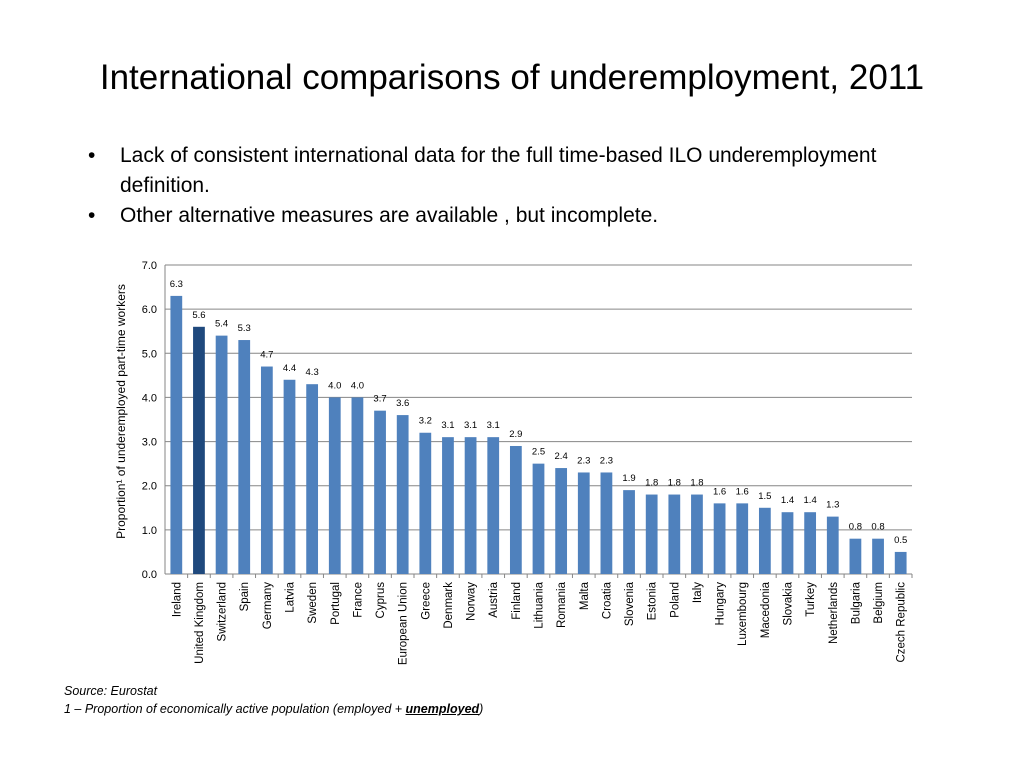  I want to click on data-label: 2.5, so click(538, 452).